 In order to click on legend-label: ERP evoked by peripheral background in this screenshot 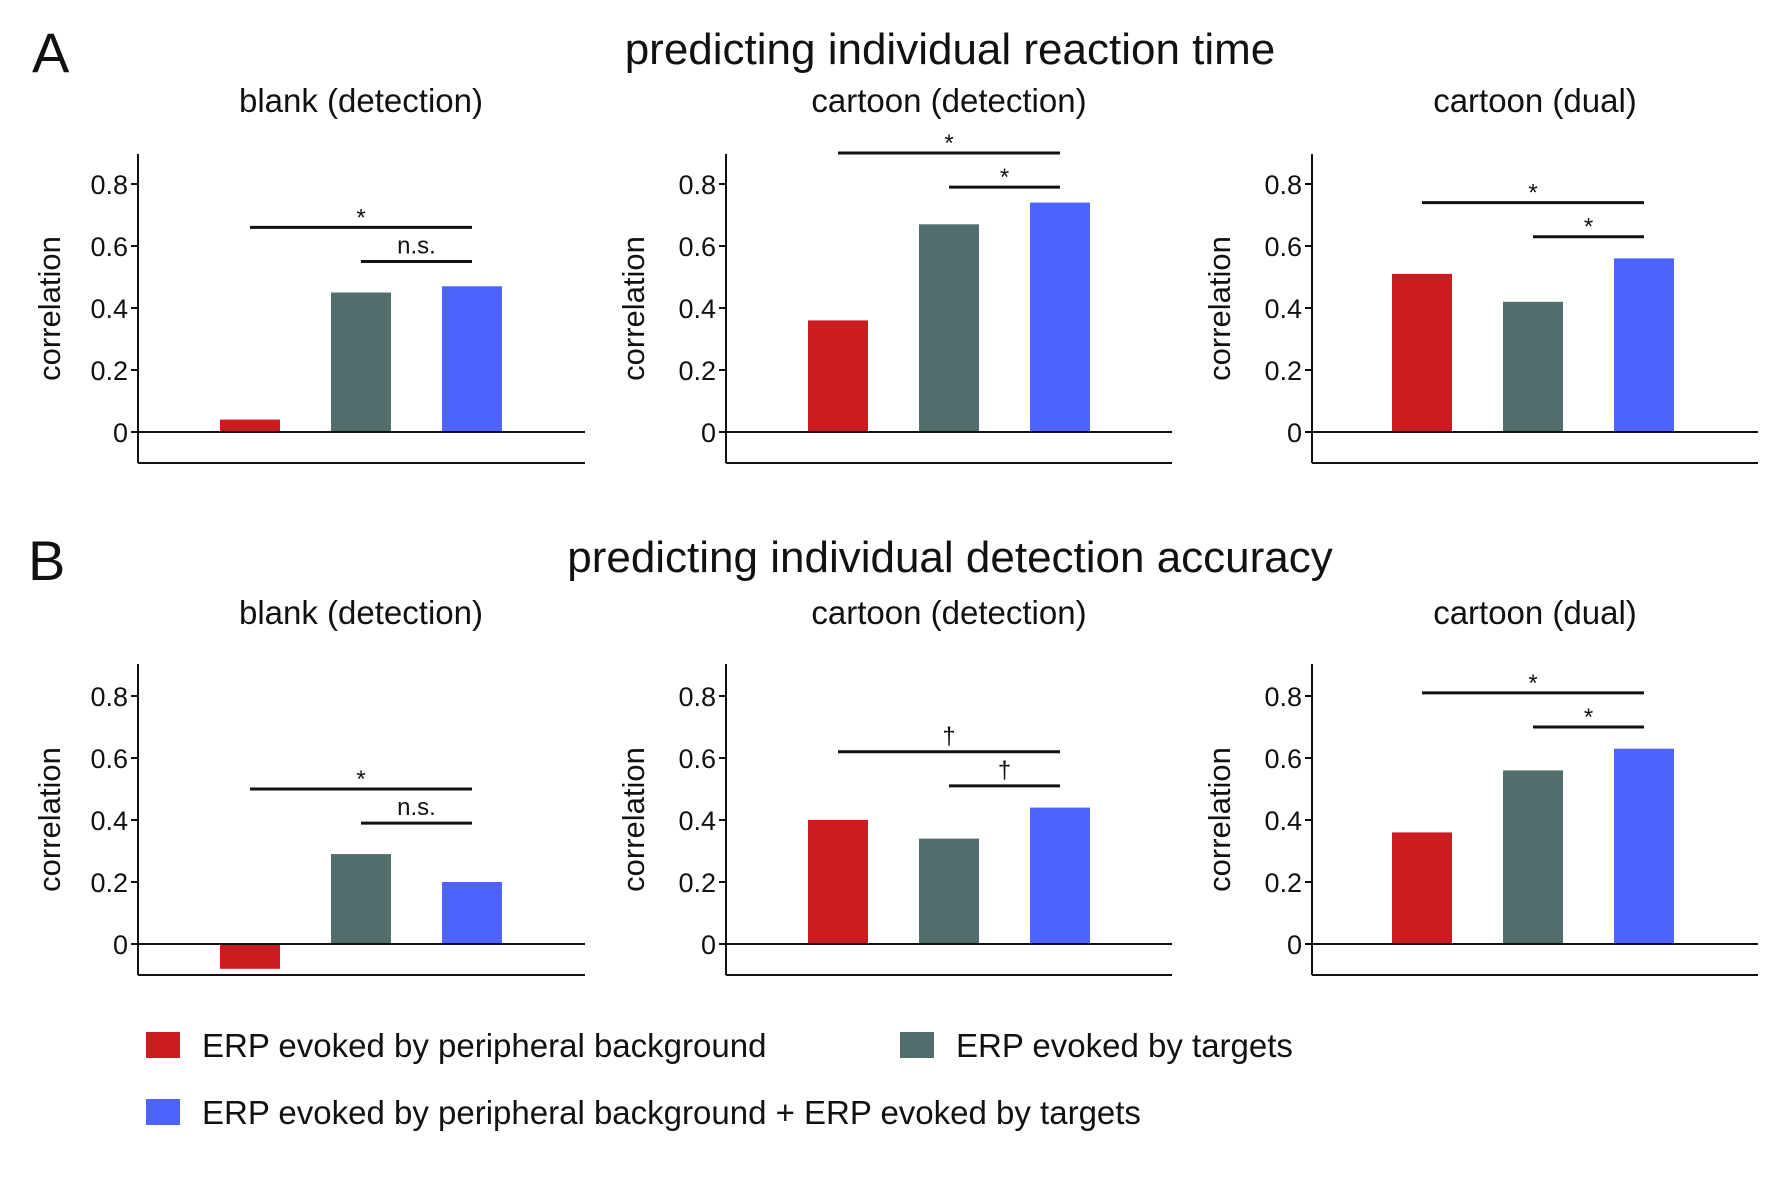, I will do `click(484, 1045)`.